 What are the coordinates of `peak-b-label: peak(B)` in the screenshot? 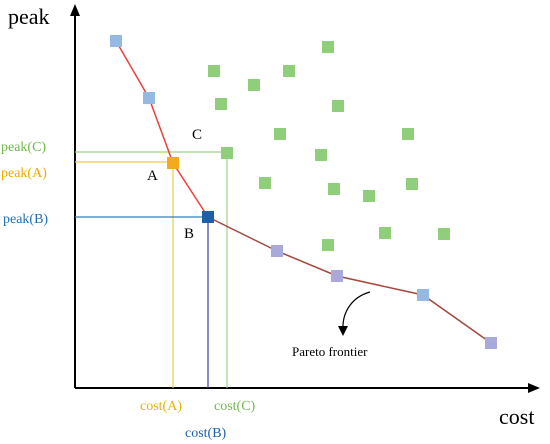 It's located at (25, 219).